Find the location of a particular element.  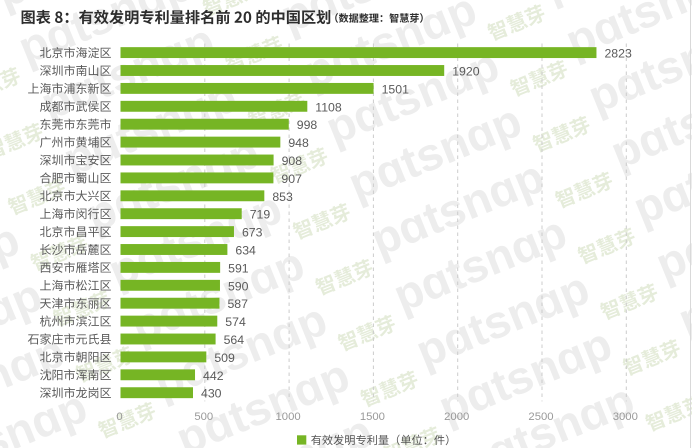

svg-text: 2000 is located at coordinates (456, 417).